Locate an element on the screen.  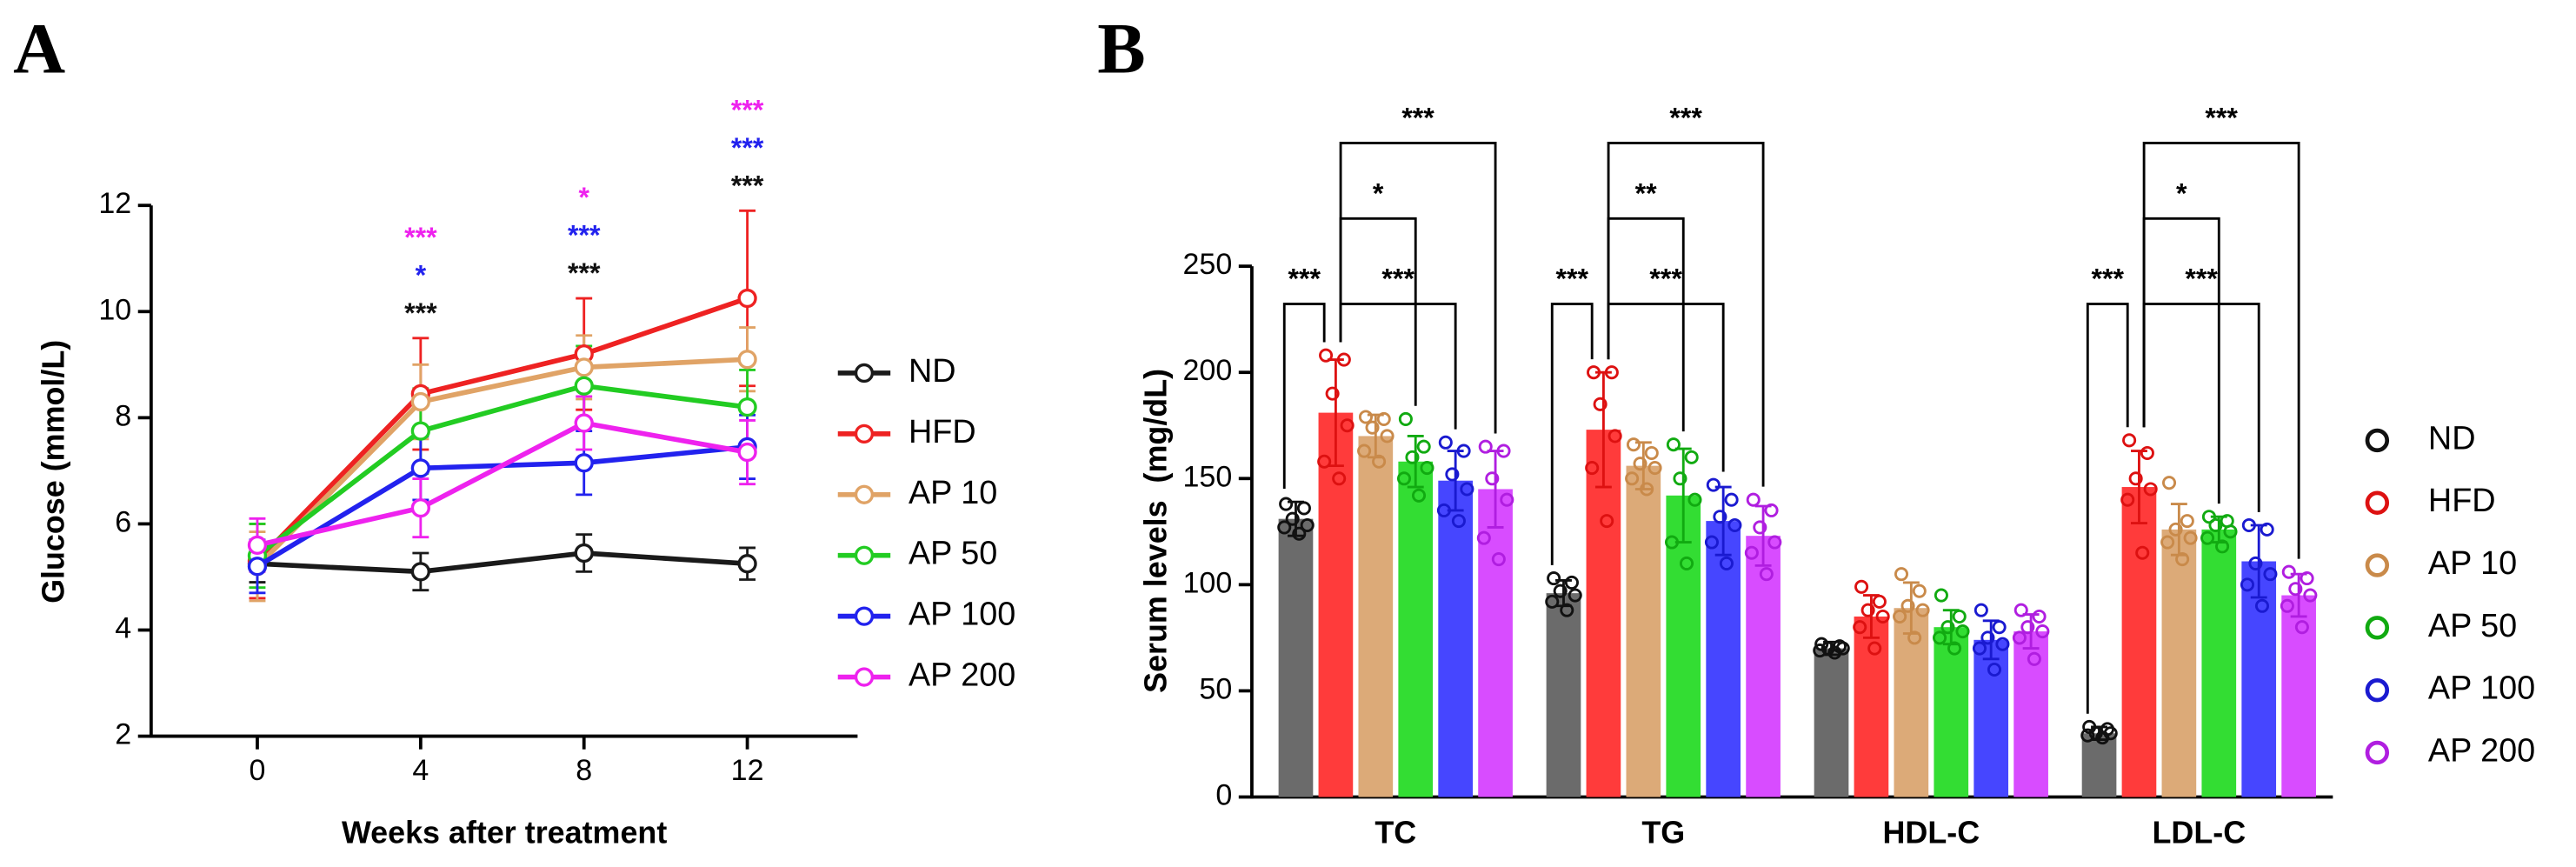
legend-label: HFD is located at coordinates (2462, 501).